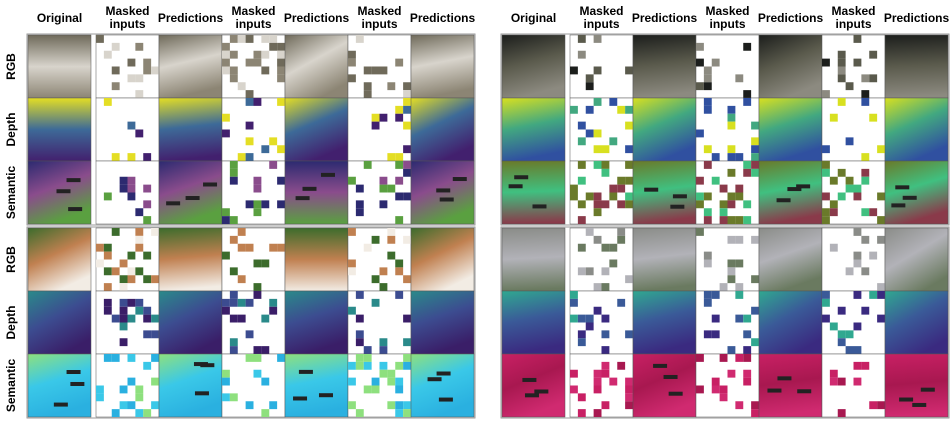 This screenshot has width=952, height=421. What do you see at coordinates (253, 18) in the screenshot?
I see `column-header: Masked inputs` at bounding box center [253, 18].